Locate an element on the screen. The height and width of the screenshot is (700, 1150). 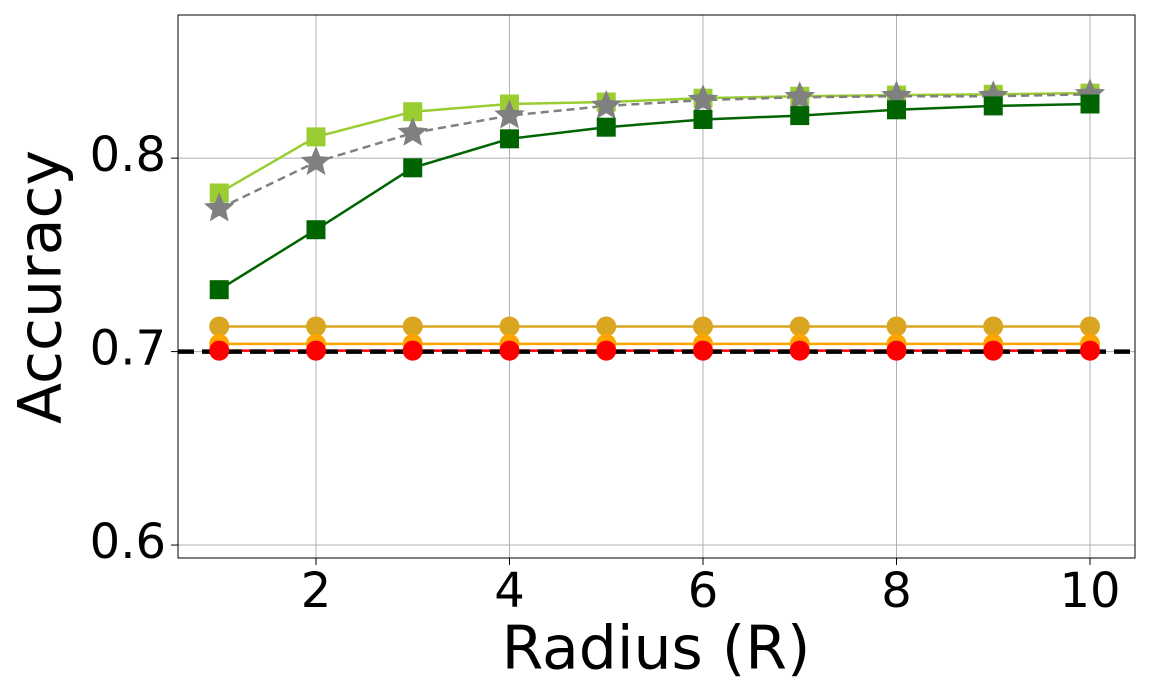
y-tick-label: 0.7 is located at coordinates (128, 349).